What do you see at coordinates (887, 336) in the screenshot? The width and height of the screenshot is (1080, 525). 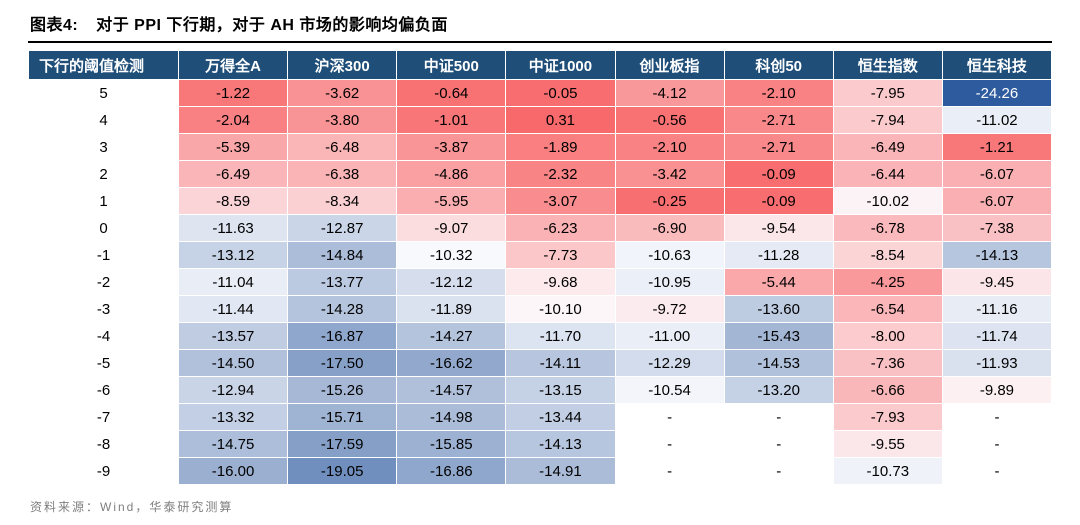 I see `heatmap-cell: -8.00` at bounding box center [887, 336].